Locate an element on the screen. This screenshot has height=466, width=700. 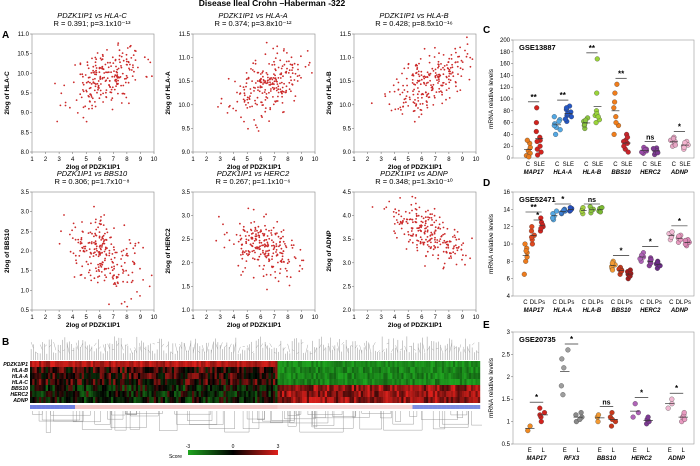
y-tick-label: 9.0 is located at coordinates (25, 114).